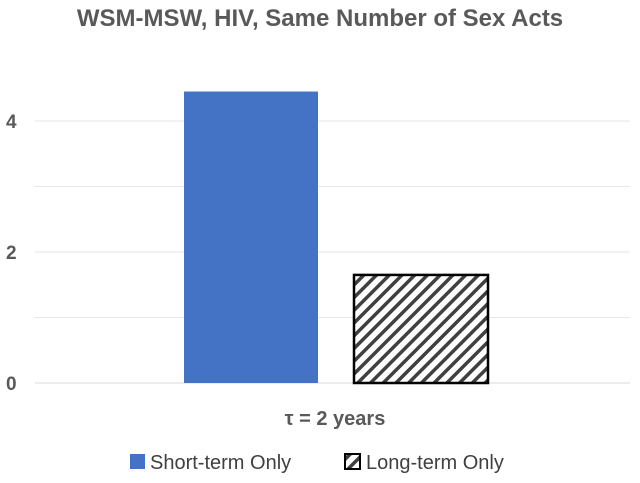 This screenshot has width=640, height=483. I want to click on y-tick-label: 4, so click(11, 122).